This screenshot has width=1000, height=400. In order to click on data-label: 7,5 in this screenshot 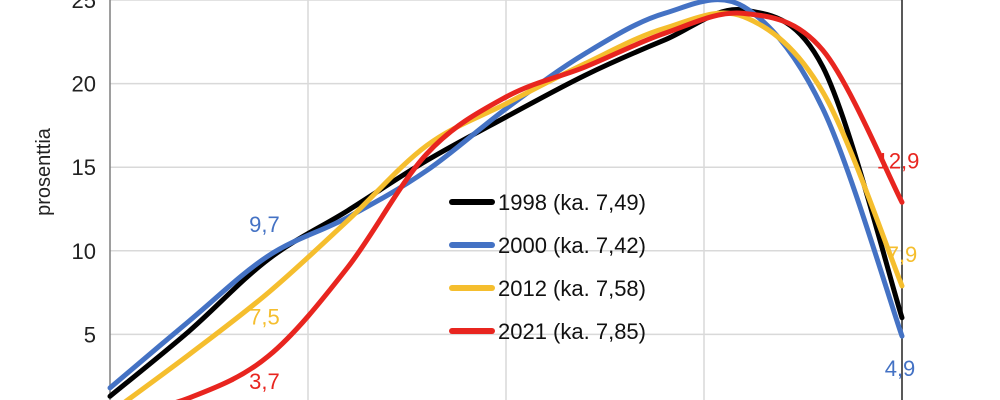, I will do `click(264, 317)`.